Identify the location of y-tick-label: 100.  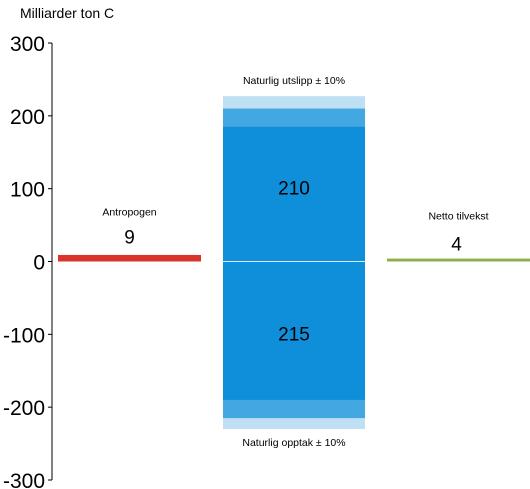
(27, 190).